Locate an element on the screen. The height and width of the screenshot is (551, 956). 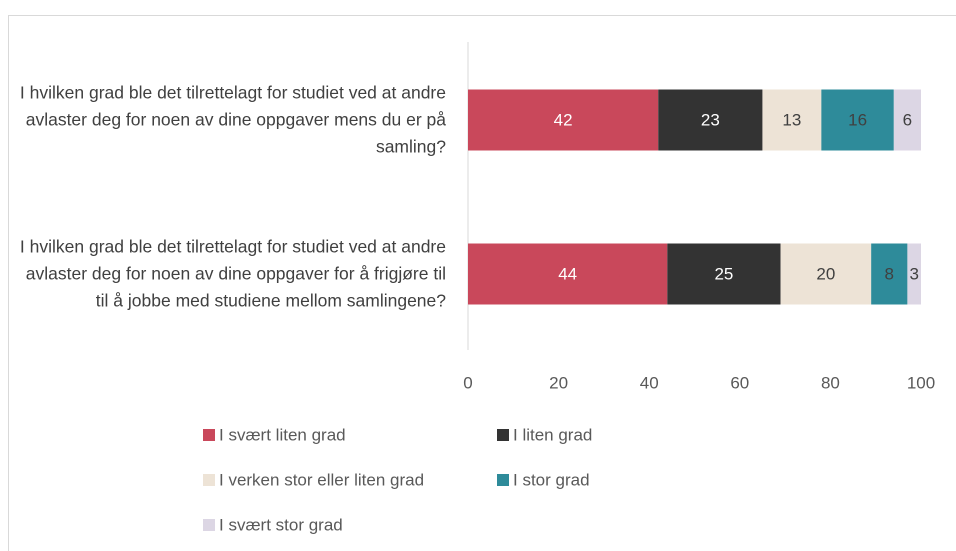
data-label: 44 is located at coordinates (567, 273).